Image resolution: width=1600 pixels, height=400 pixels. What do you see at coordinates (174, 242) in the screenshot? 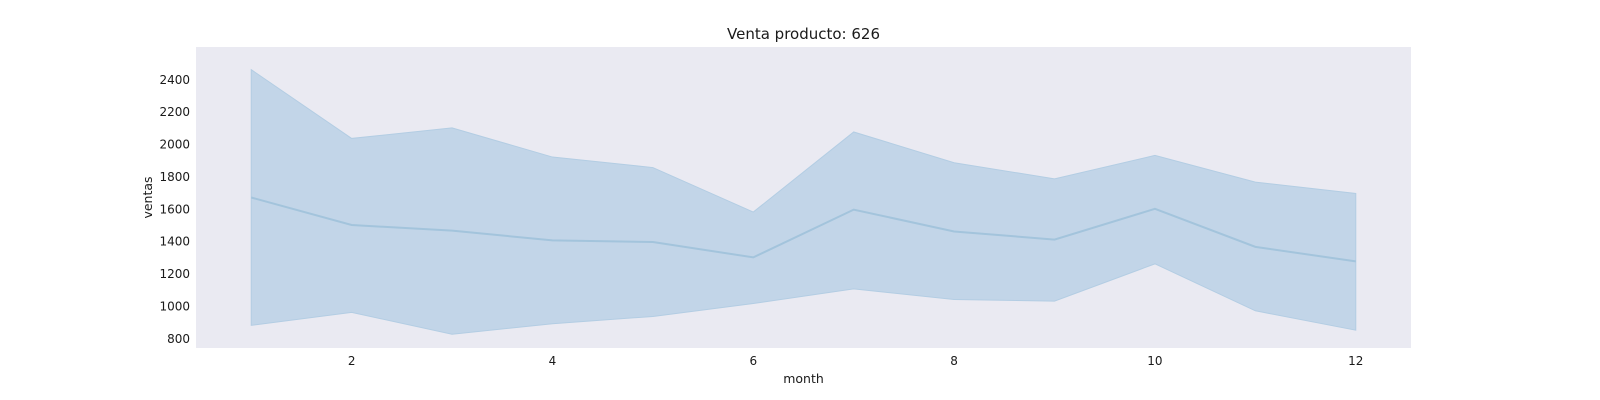
I see `y-tick-label: 1400` at bounding box center [174, 242].